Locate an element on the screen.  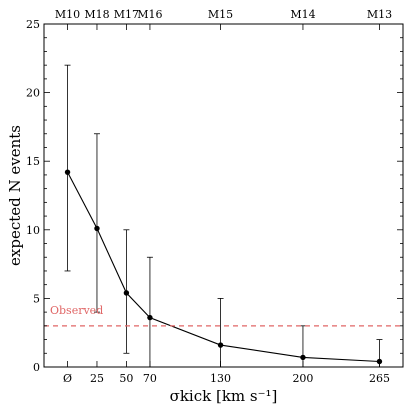
model-label: M18 is located at coordinates (96, 14).